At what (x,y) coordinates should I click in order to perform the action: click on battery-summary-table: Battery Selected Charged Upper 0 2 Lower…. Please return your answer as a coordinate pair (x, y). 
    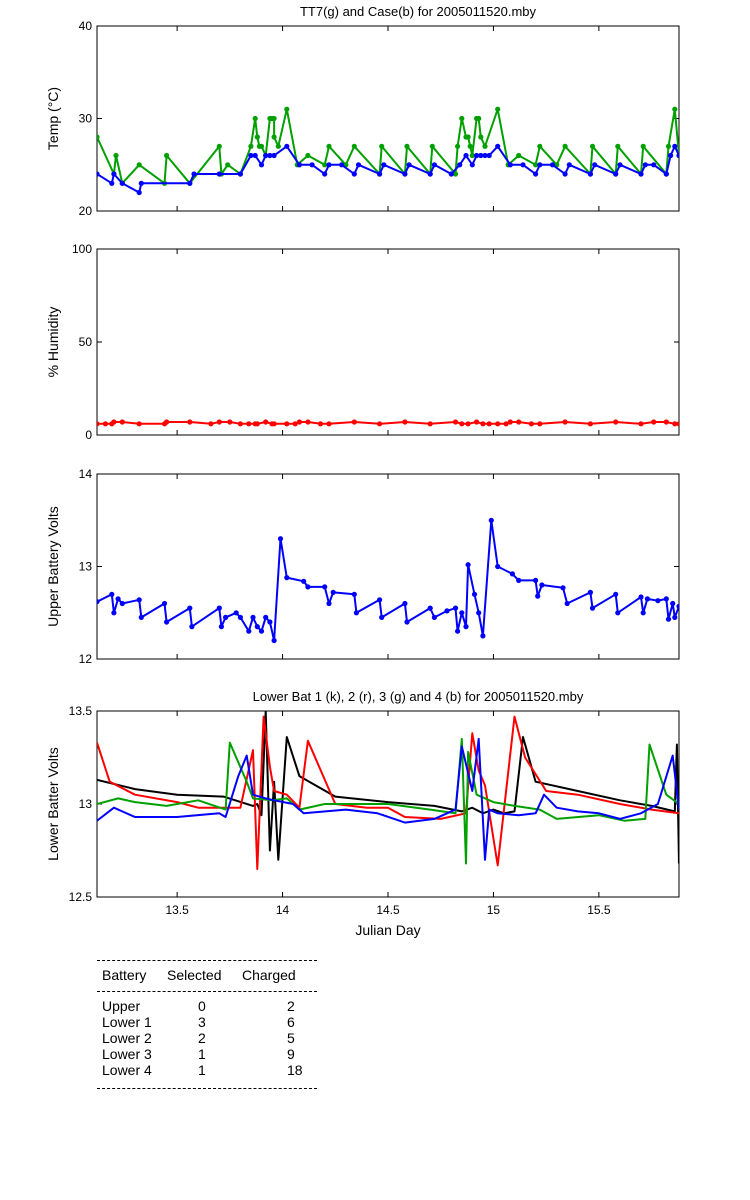
    Looking at the image, I should click on (207, 1024).